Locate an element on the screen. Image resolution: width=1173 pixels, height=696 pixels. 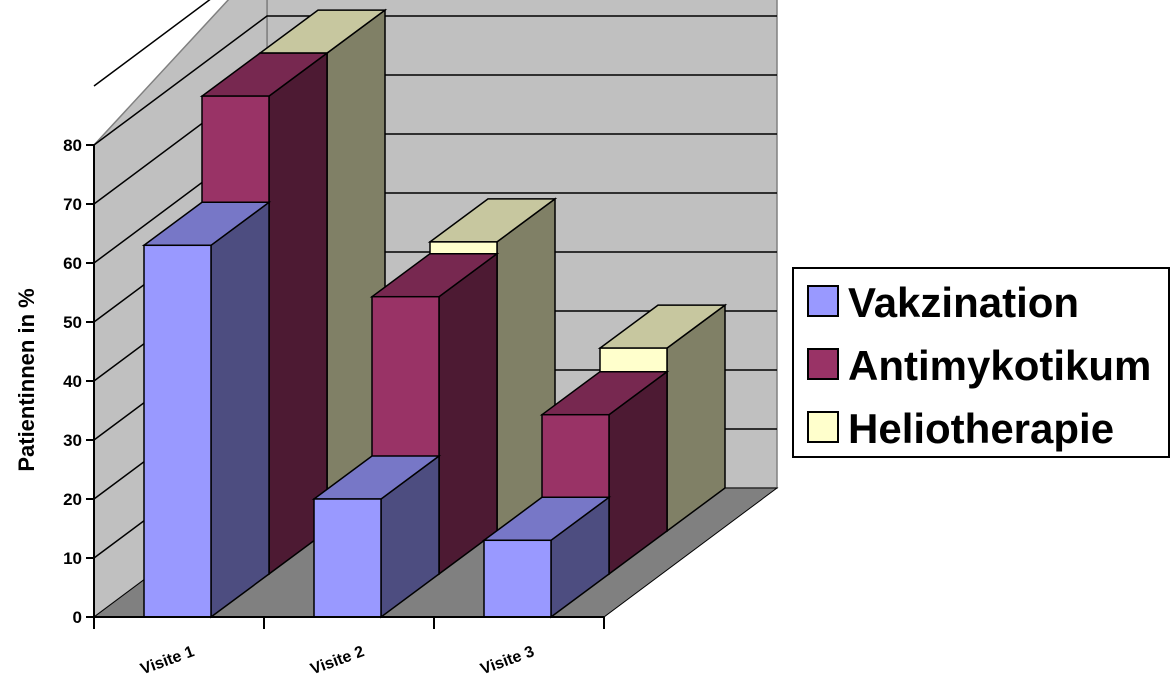
y-tick-label: 60 is located at coordinates (72, 263).